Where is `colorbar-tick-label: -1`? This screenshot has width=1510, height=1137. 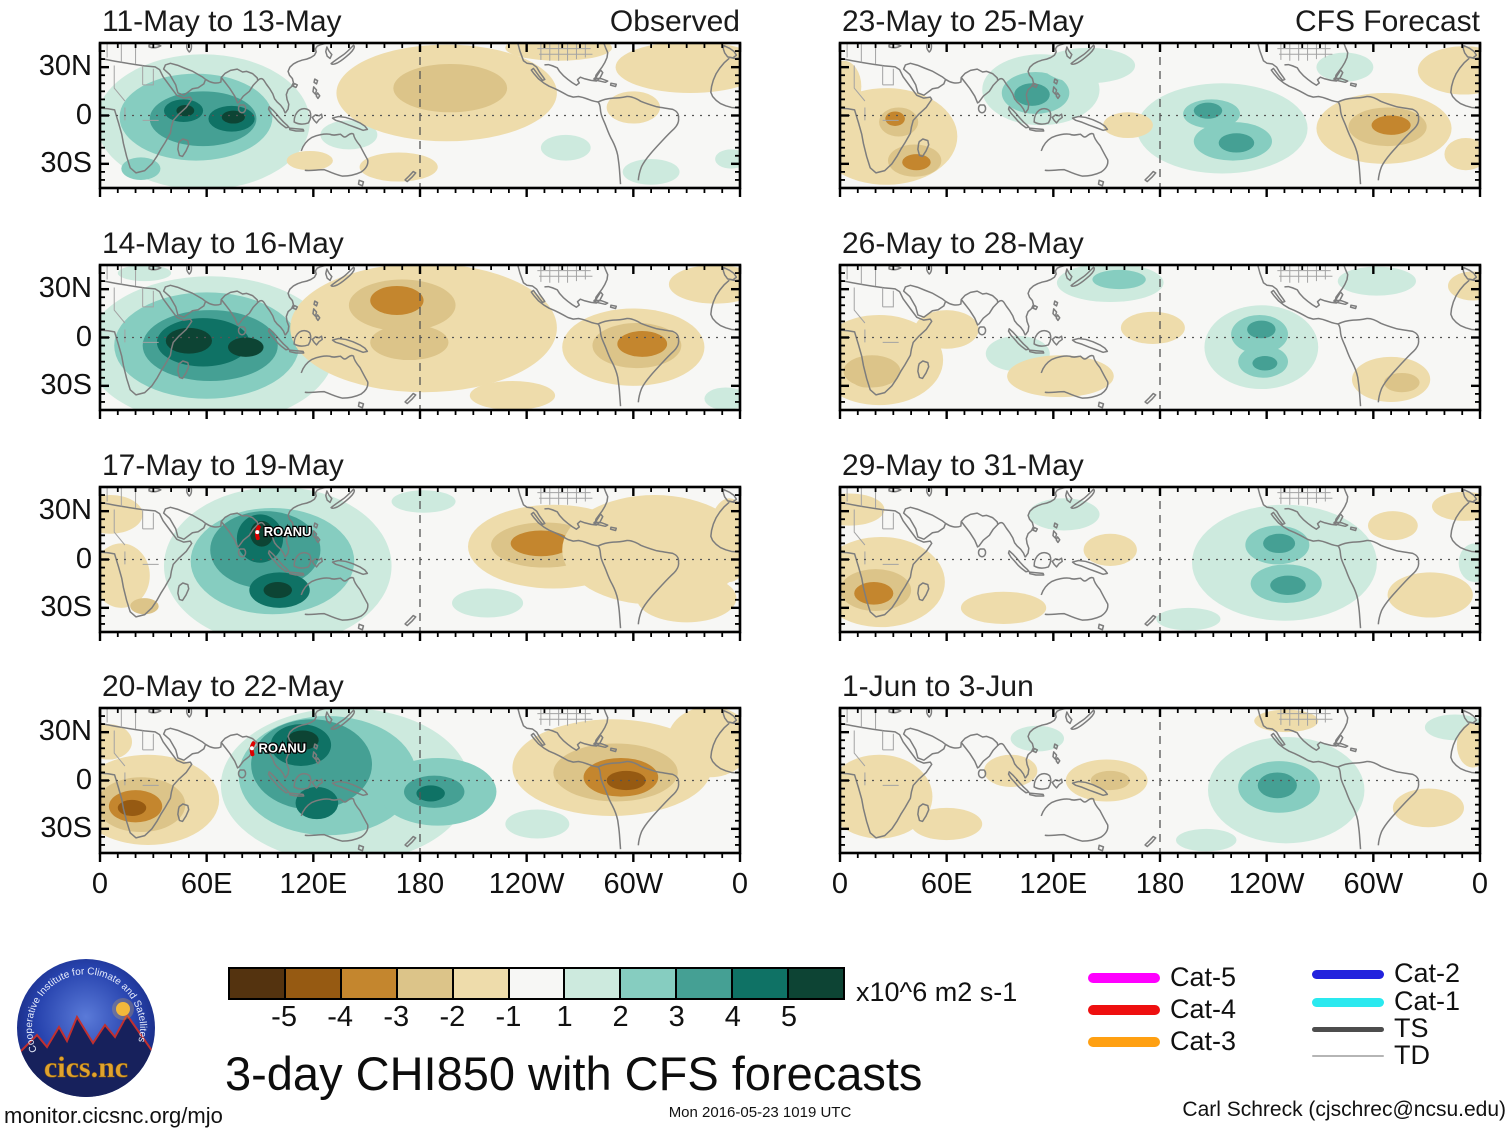 colorbar-tick-label: -1 is located at coordinates (508, 1017).